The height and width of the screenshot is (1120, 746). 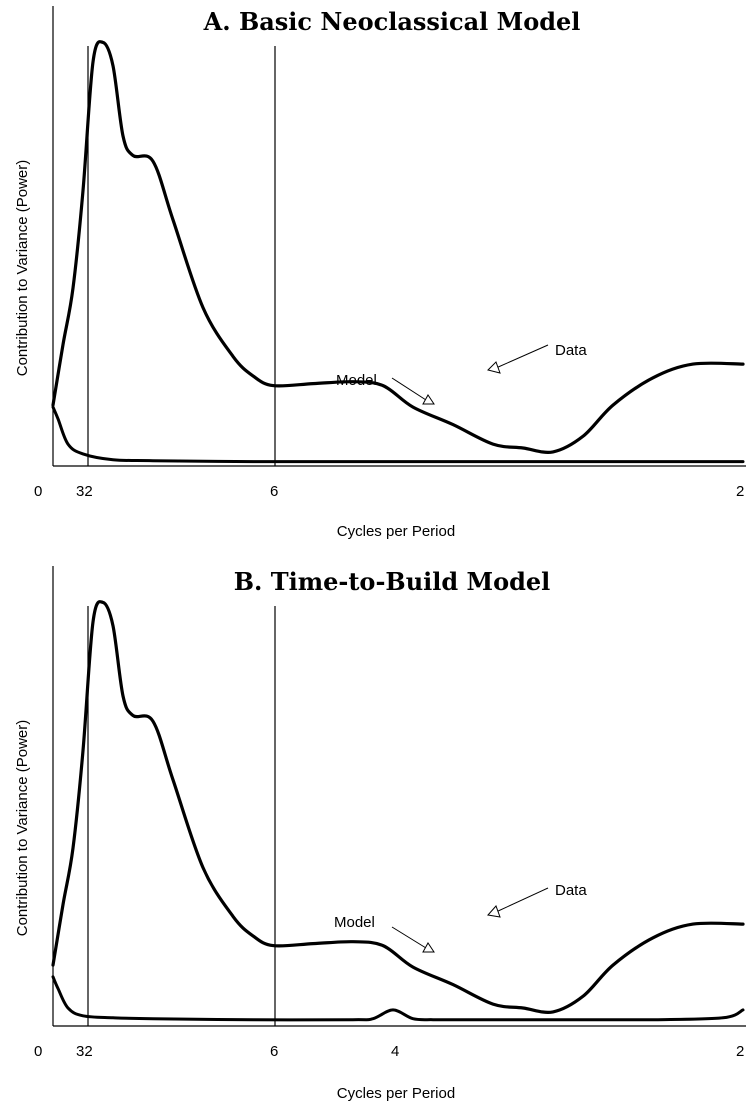 I want to click on chart-a-model-annotation: Model, so click(x=356, y=380).